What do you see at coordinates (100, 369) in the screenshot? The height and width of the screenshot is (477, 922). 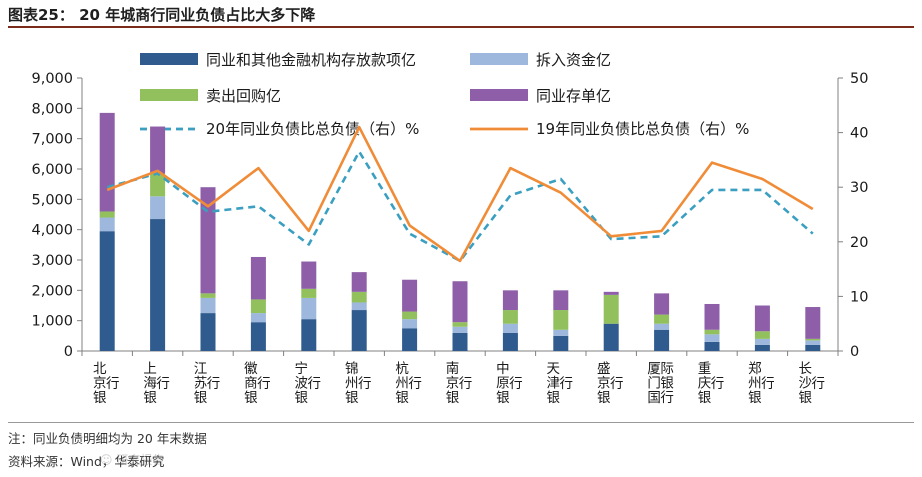 I see `x-tick-char: 北` at bounding box center [100, 369].